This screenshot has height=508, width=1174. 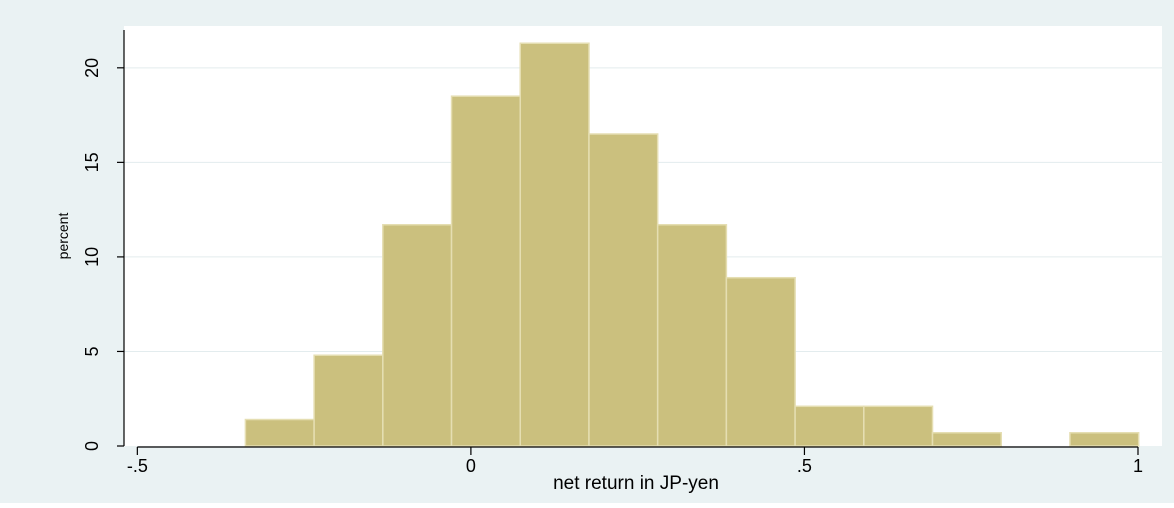 I want to click on x-axis-ticks: -.5 0 .5 1, so click(x=635, y=461).